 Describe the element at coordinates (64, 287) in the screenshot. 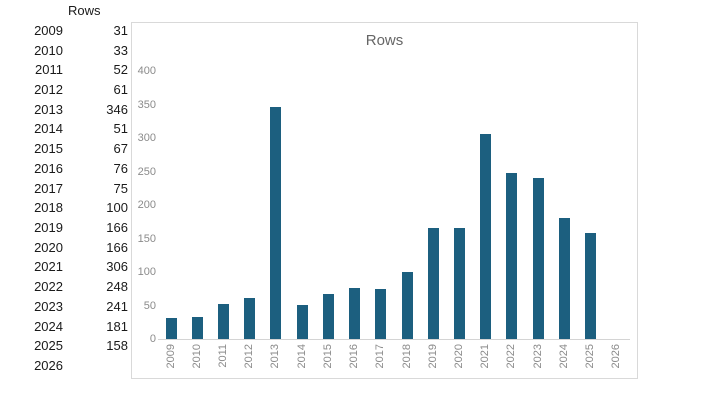

I see `table-row: 2022 248` at that location.